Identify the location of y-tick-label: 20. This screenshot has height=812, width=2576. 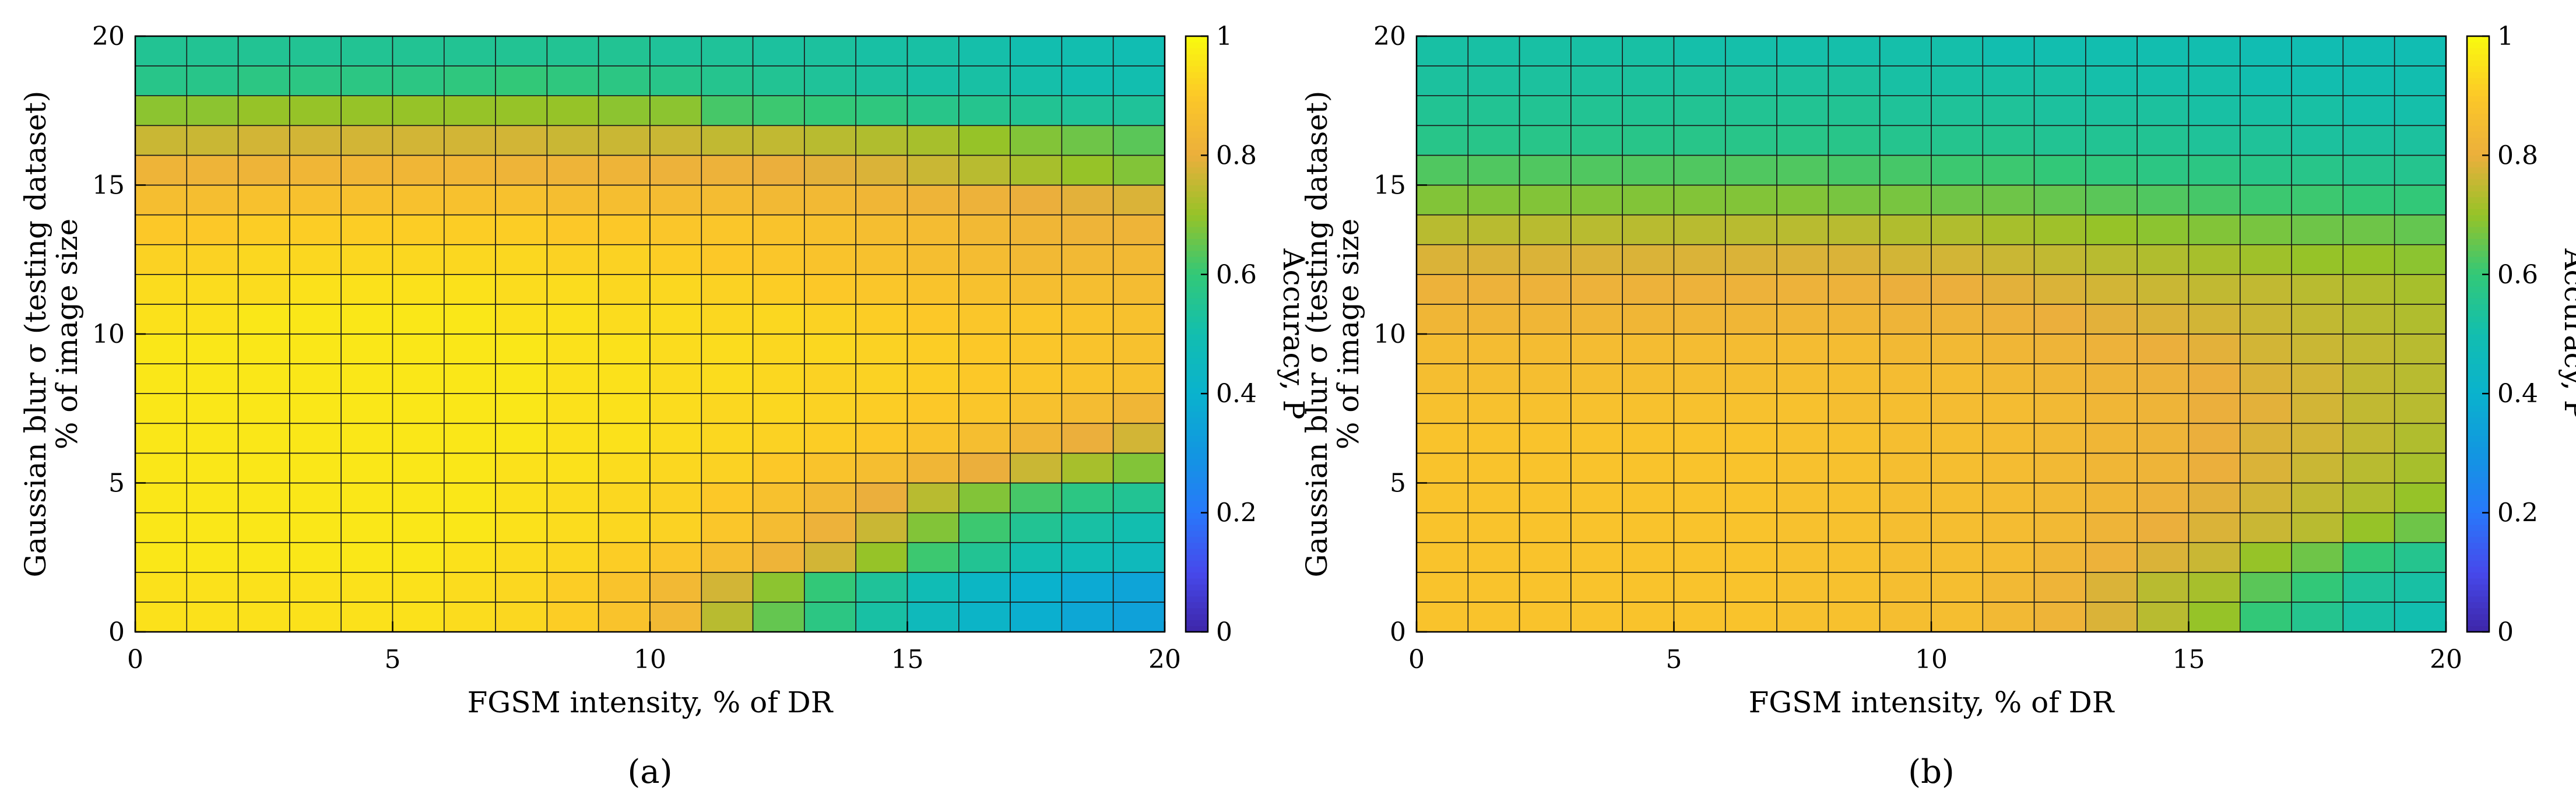
(1389, 36).